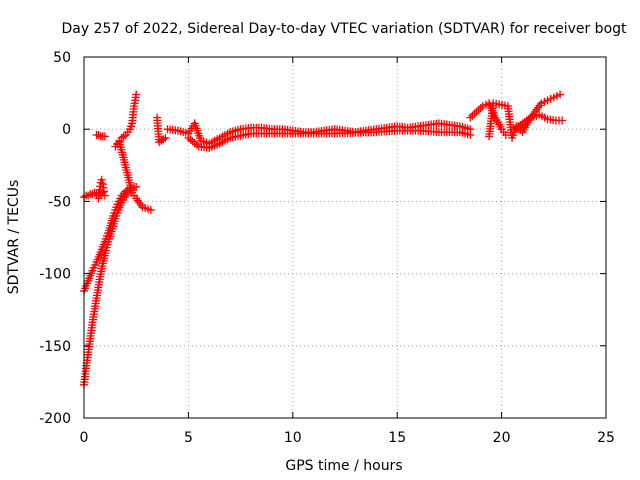 The image size is (640, 480). I want to click on y-tick-label: 0, so click(66, 130).